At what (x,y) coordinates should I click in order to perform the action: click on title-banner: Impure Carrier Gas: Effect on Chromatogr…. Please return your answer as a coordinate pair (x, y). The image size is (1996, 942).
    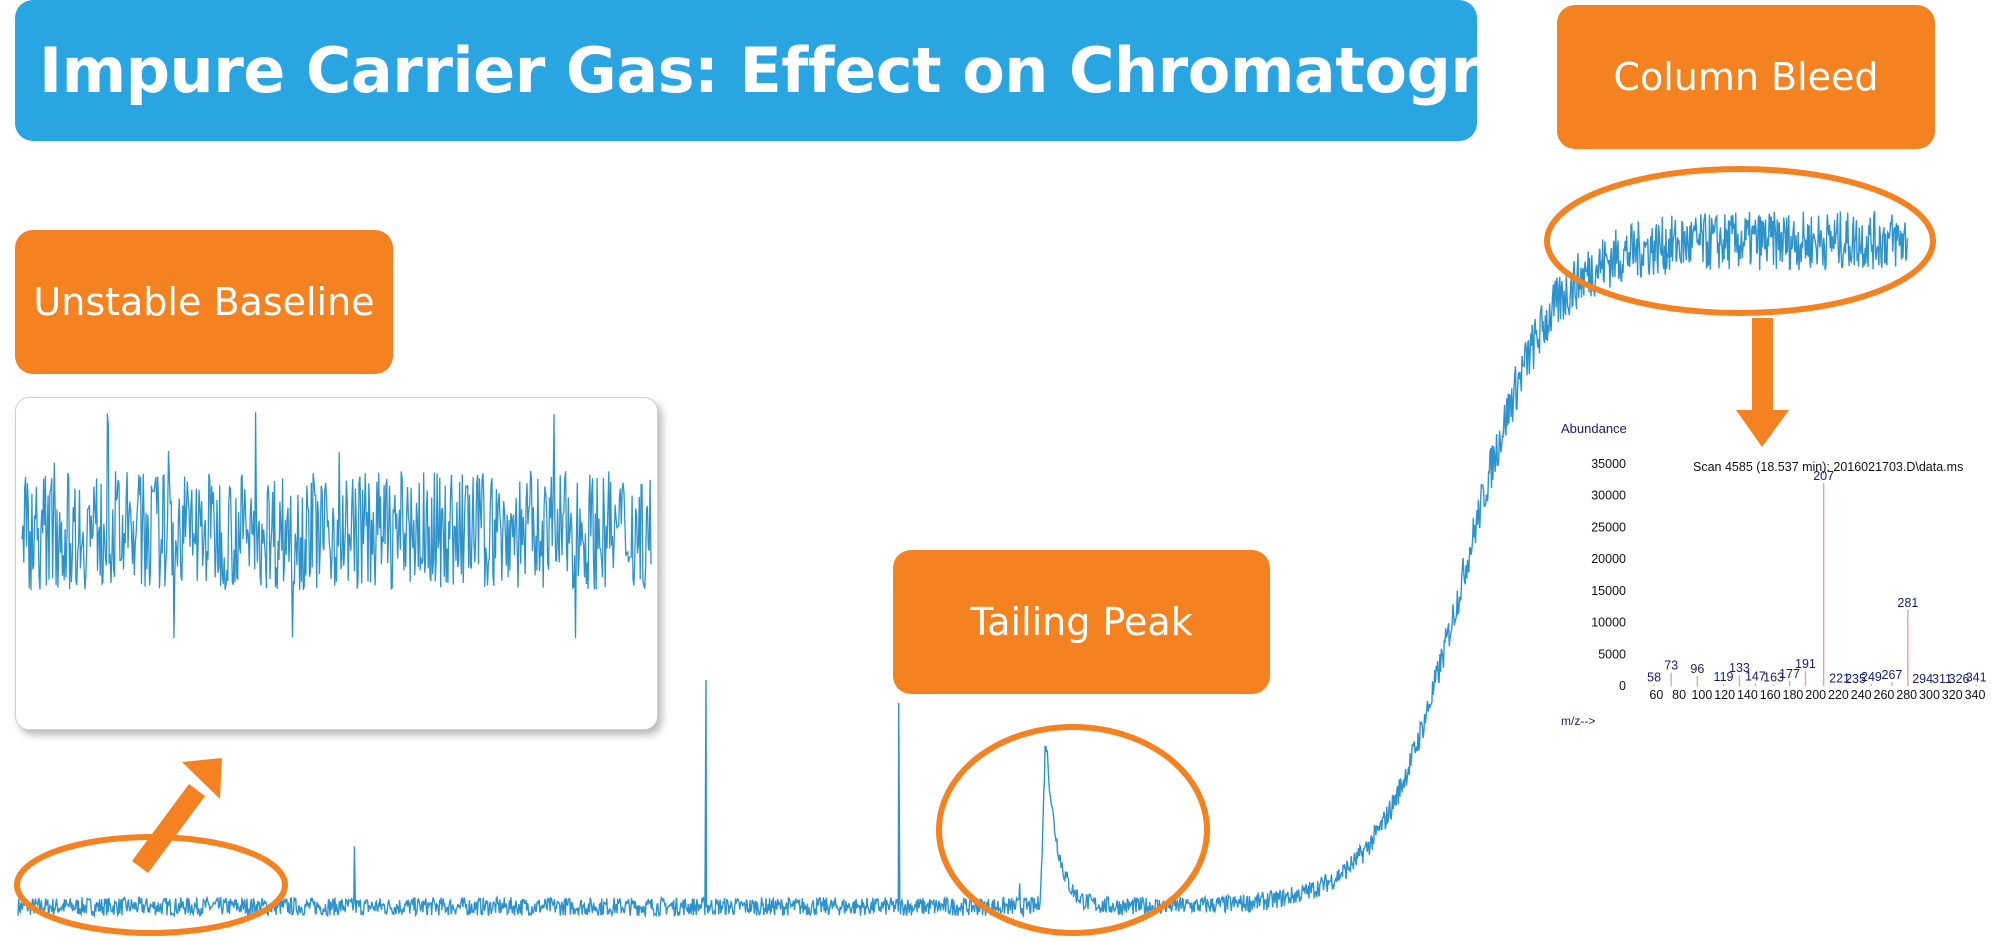
    Looking at the image, I should click on (832, 70).